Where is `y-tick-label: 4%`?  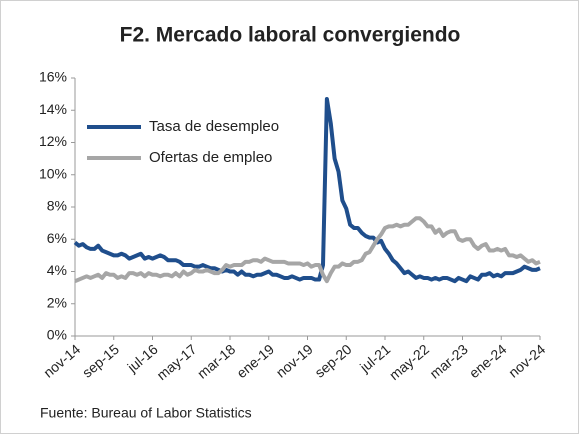 y-tick-label: 4% is located at coordinates (57, 270).